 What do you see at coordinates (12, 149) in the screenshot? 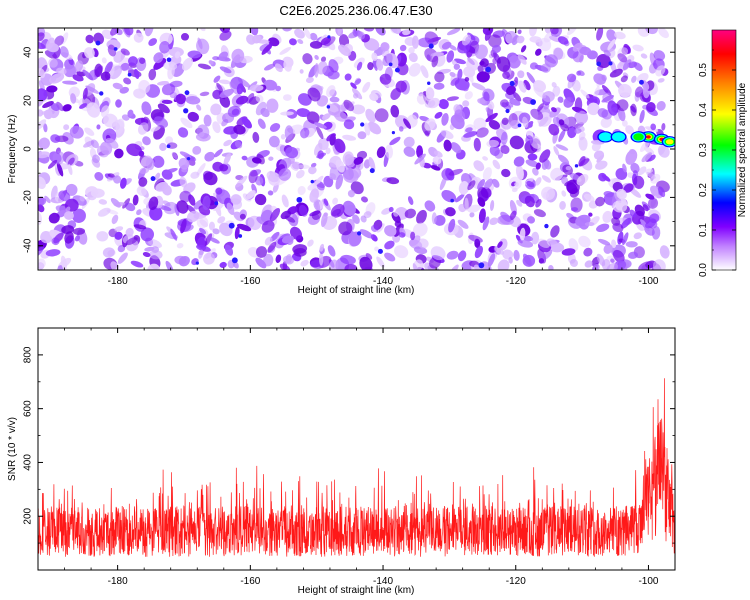
I see `heatmap-y-label: Frequency (Hz)` at bounding box center [12, 149].